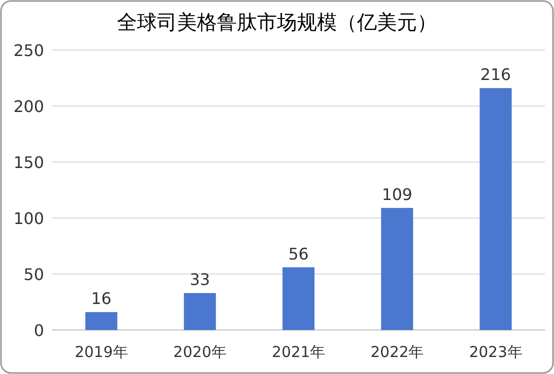 This screenshot has height=374, width=554. What do you see at coordinates (299, 352) in the screenshot?
I see `x-tick-label: 2021年` at bounding box center [299, 352].